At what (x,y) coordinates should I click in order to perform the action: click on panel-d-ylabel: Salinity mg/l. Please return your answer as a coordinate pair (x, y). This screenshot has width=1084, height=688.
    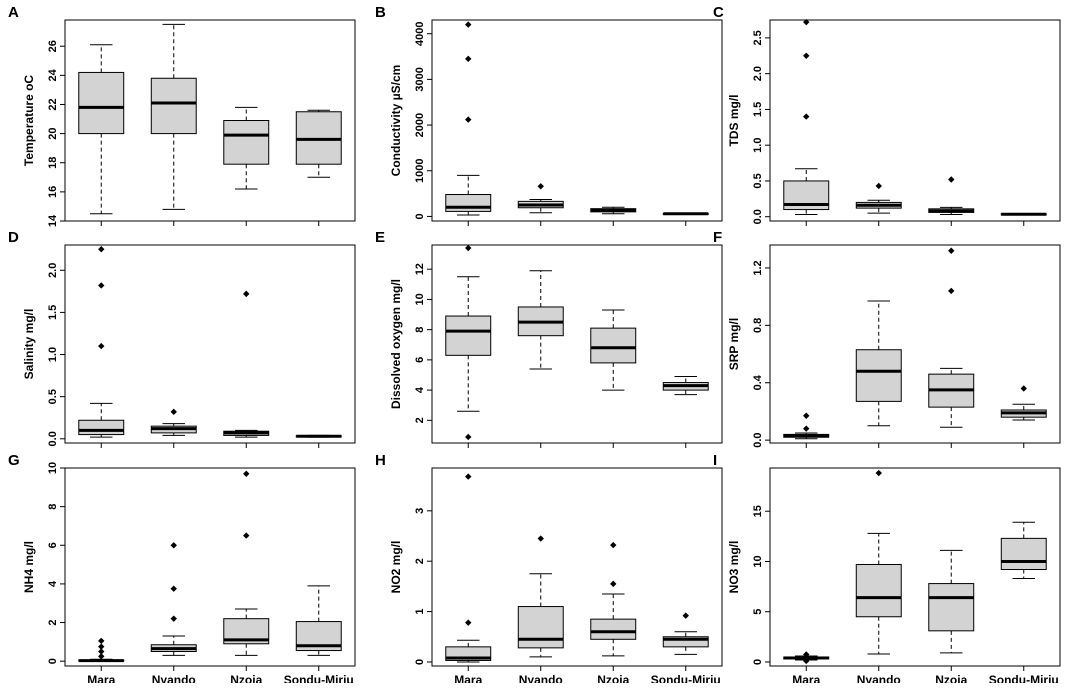
    Looking at the image, I should click on (29, 344).